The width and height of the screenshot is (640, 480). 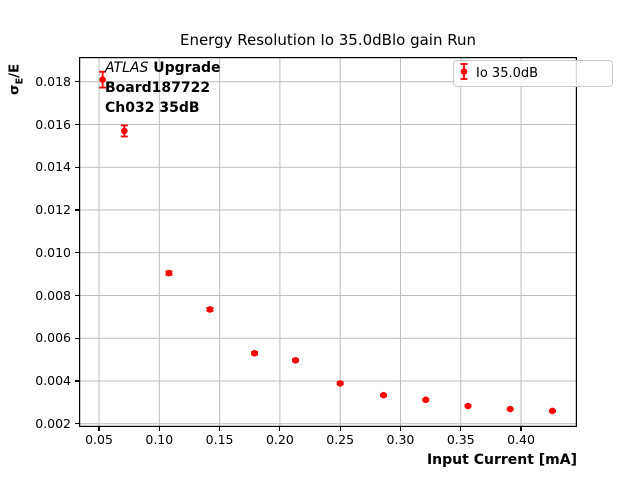 I want to click on y-tick-label: 0.006, so click(x=53, y=338).